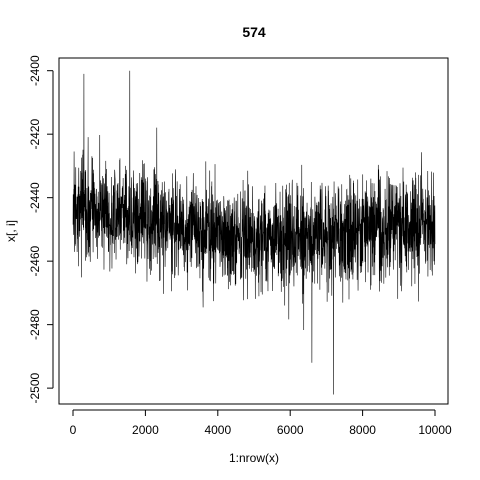 Image resolution: width=480 pixels, height=480 pixels. What do you see at coordinates (35, 197) in the screenshot?
I see `y-tick-label: -2440` at bounding box center [35, 197].